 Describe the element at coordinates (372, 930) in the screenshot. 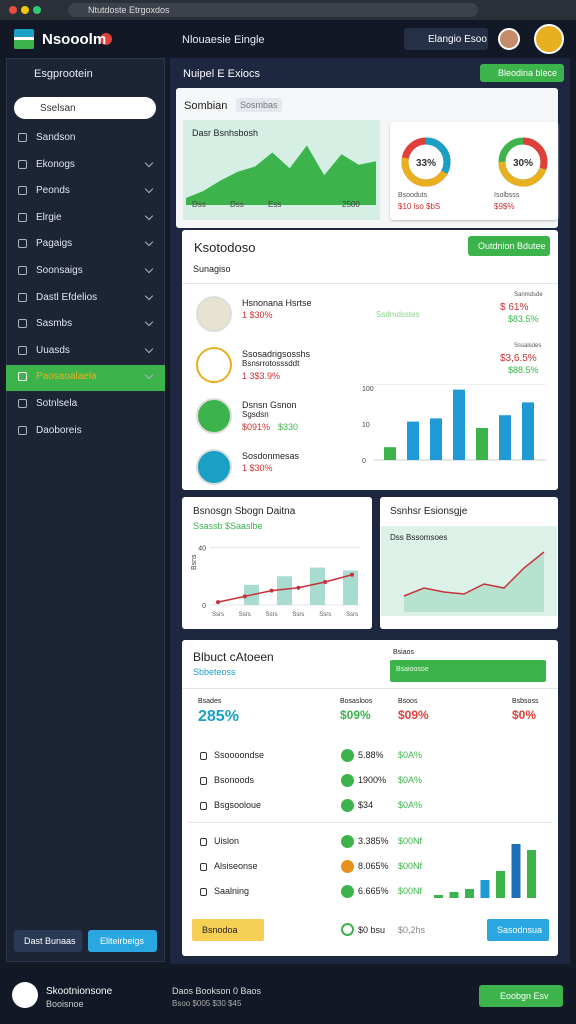

I see `meta-text: $0 bsu` at that location.